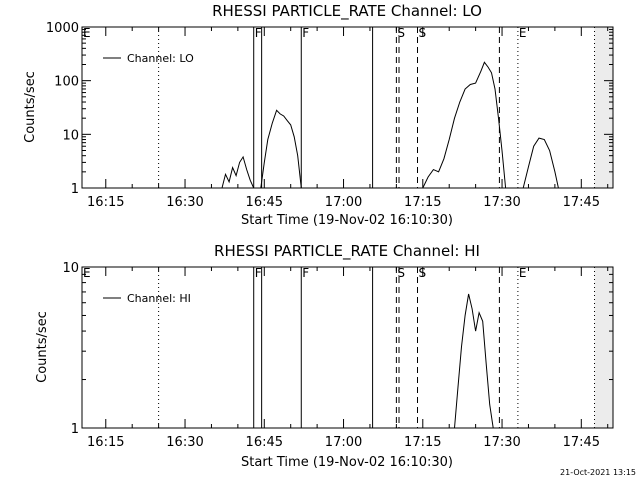 This screenshot has height=480, width=640. Describe the element at coordinates (347, 11) in the screenshot. I see `chart-title-lo: RHESSI PARTICLE_RATE Channel: LO` at that location.